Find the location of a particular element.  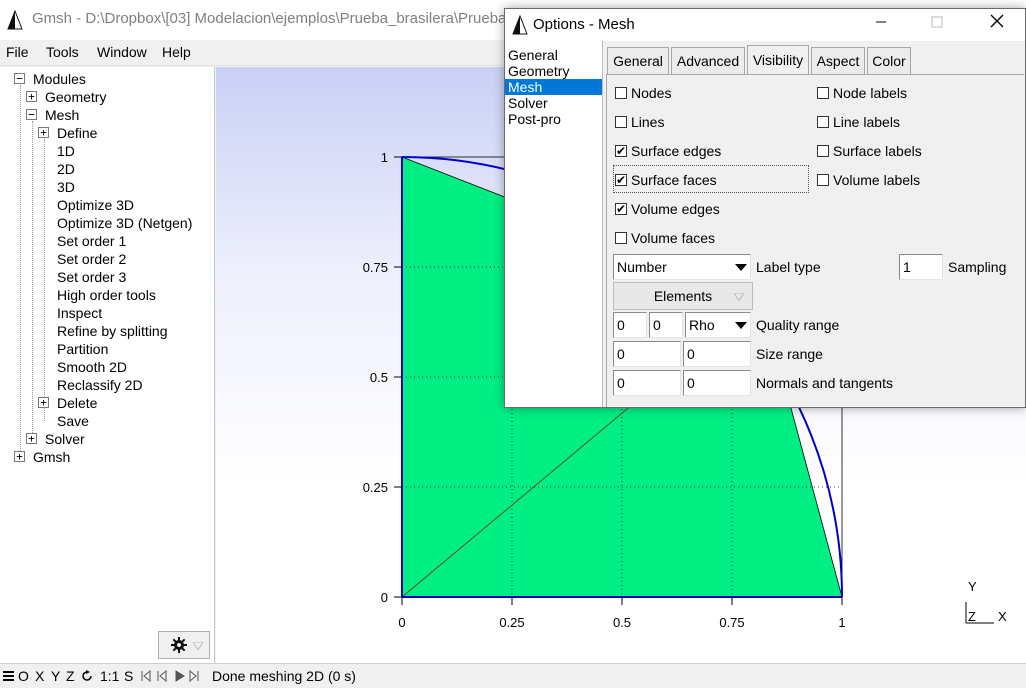

tree-item-partition: Partition is located at coordinates (83, 349).